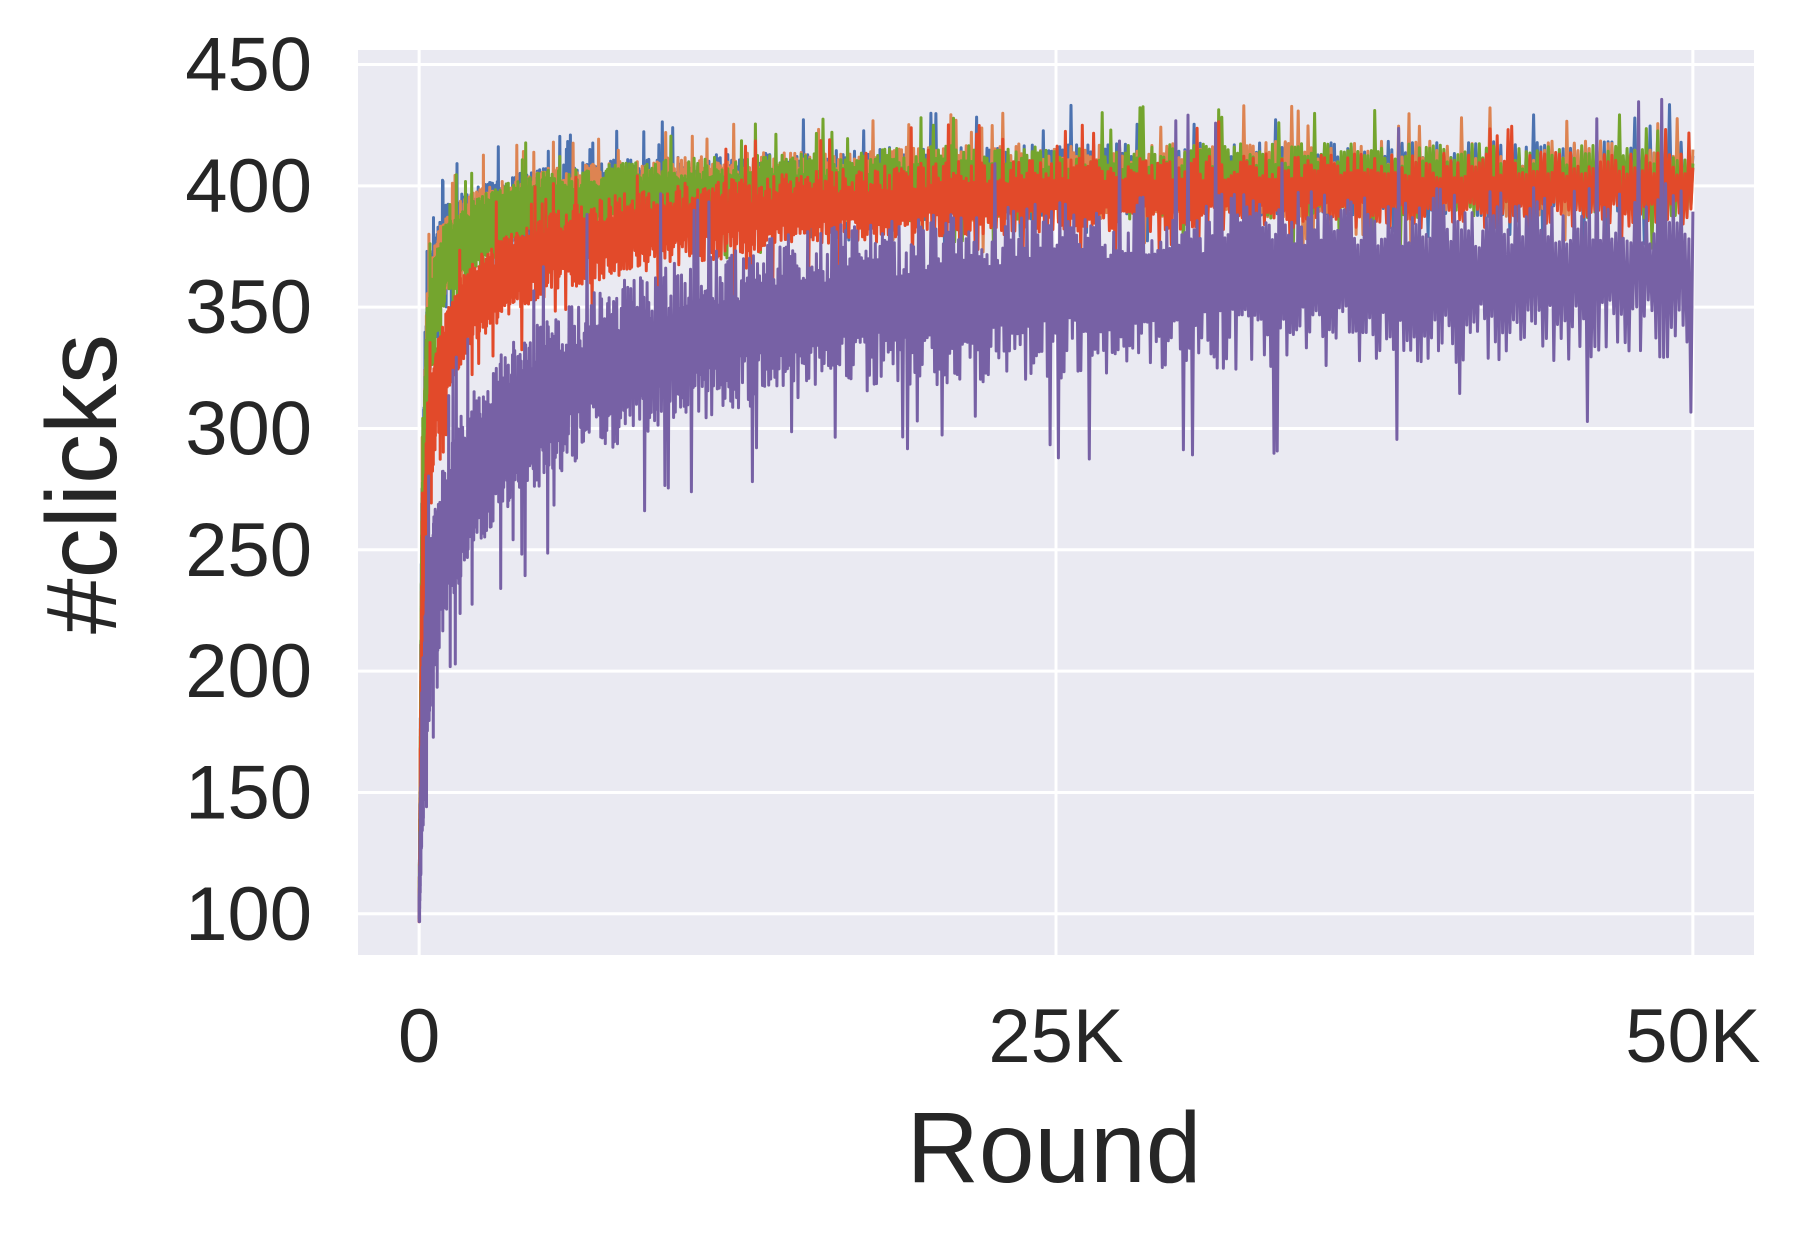 Image resolution: width=1796 pixels, height=1236 pixels. Describe the element at coordinates (248, 671) in the screenshot. I see `y-tick-label: 200` at that location.